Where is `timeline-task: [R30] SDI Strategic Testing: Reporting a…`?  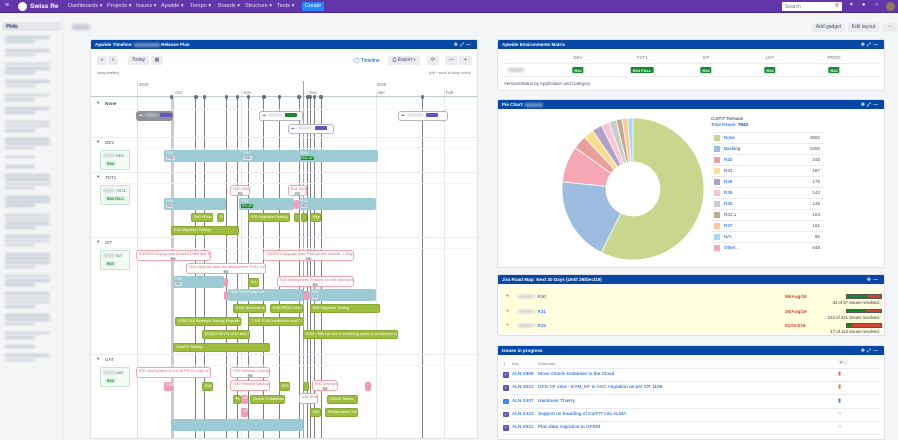
timeline-task: [R30] SDI Strategic Testing: Reporting a… is located at coordinates (208, 321).